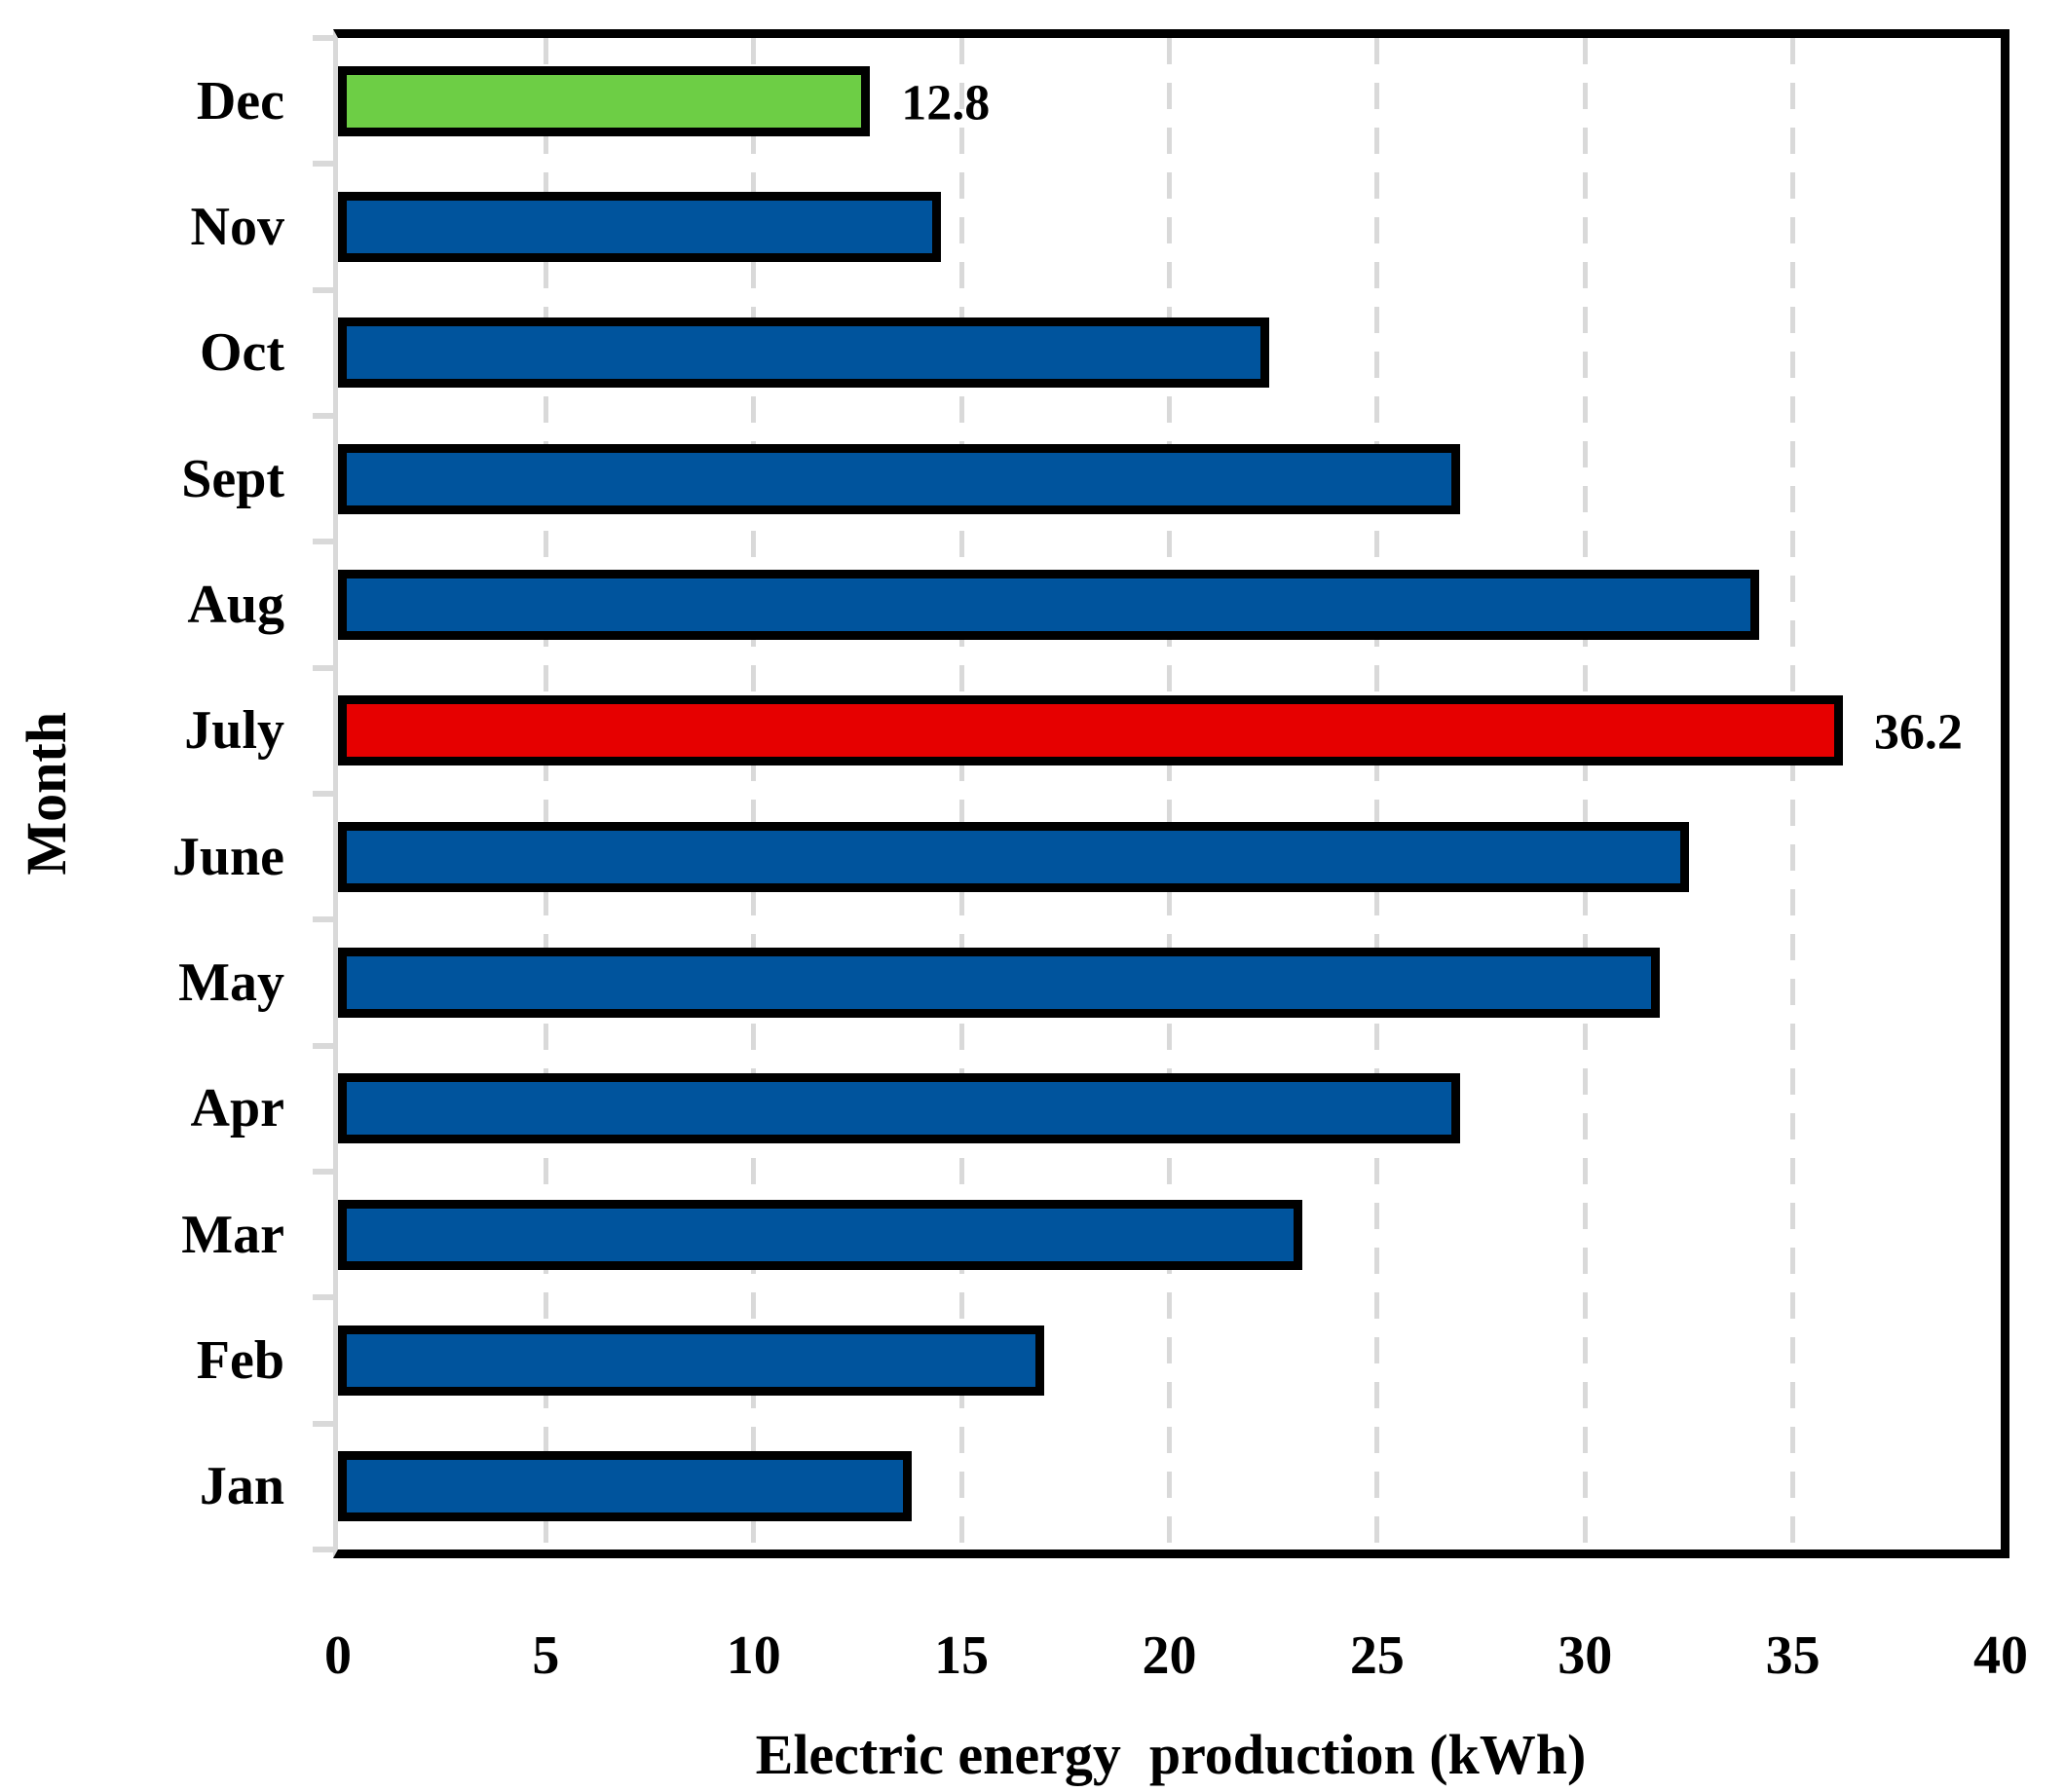 The image size is (2065, 1792). Describe the element at coordinates (2000, 1655) in the screenshot. I see `x-tick-label-40: 40` at that location.